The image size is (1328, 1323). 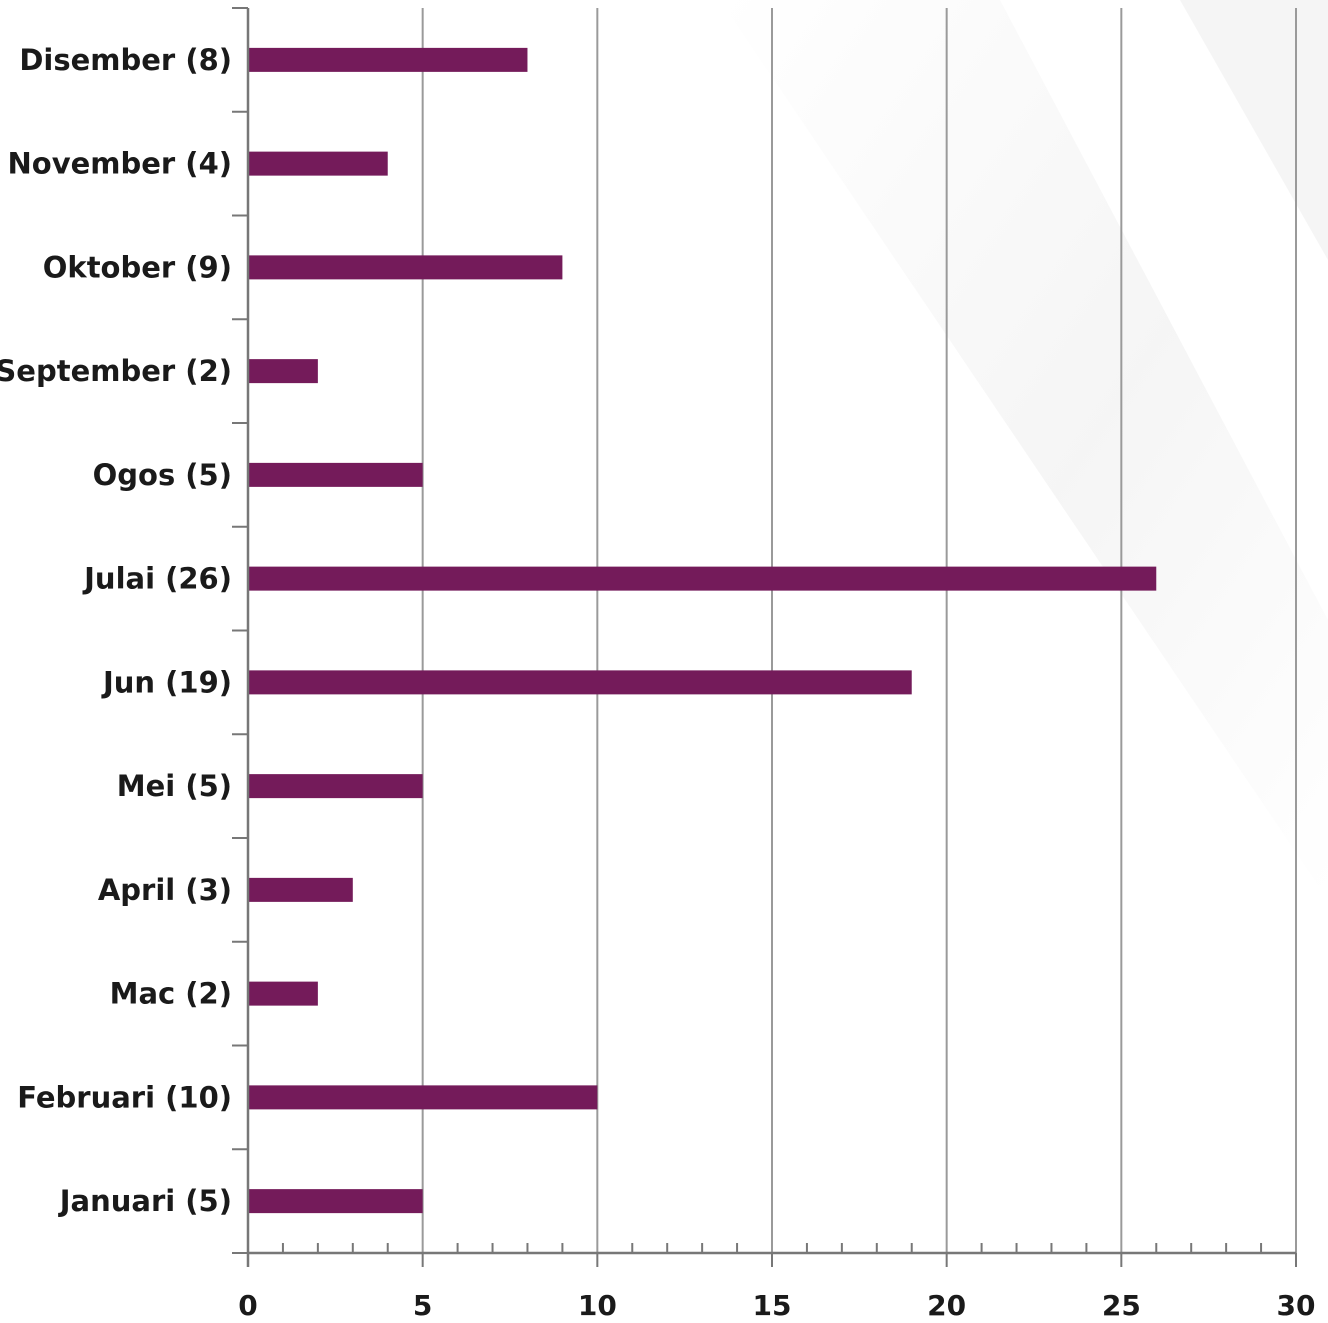 I want to click on category-label-9: September (2), so click(x=116, y=371).